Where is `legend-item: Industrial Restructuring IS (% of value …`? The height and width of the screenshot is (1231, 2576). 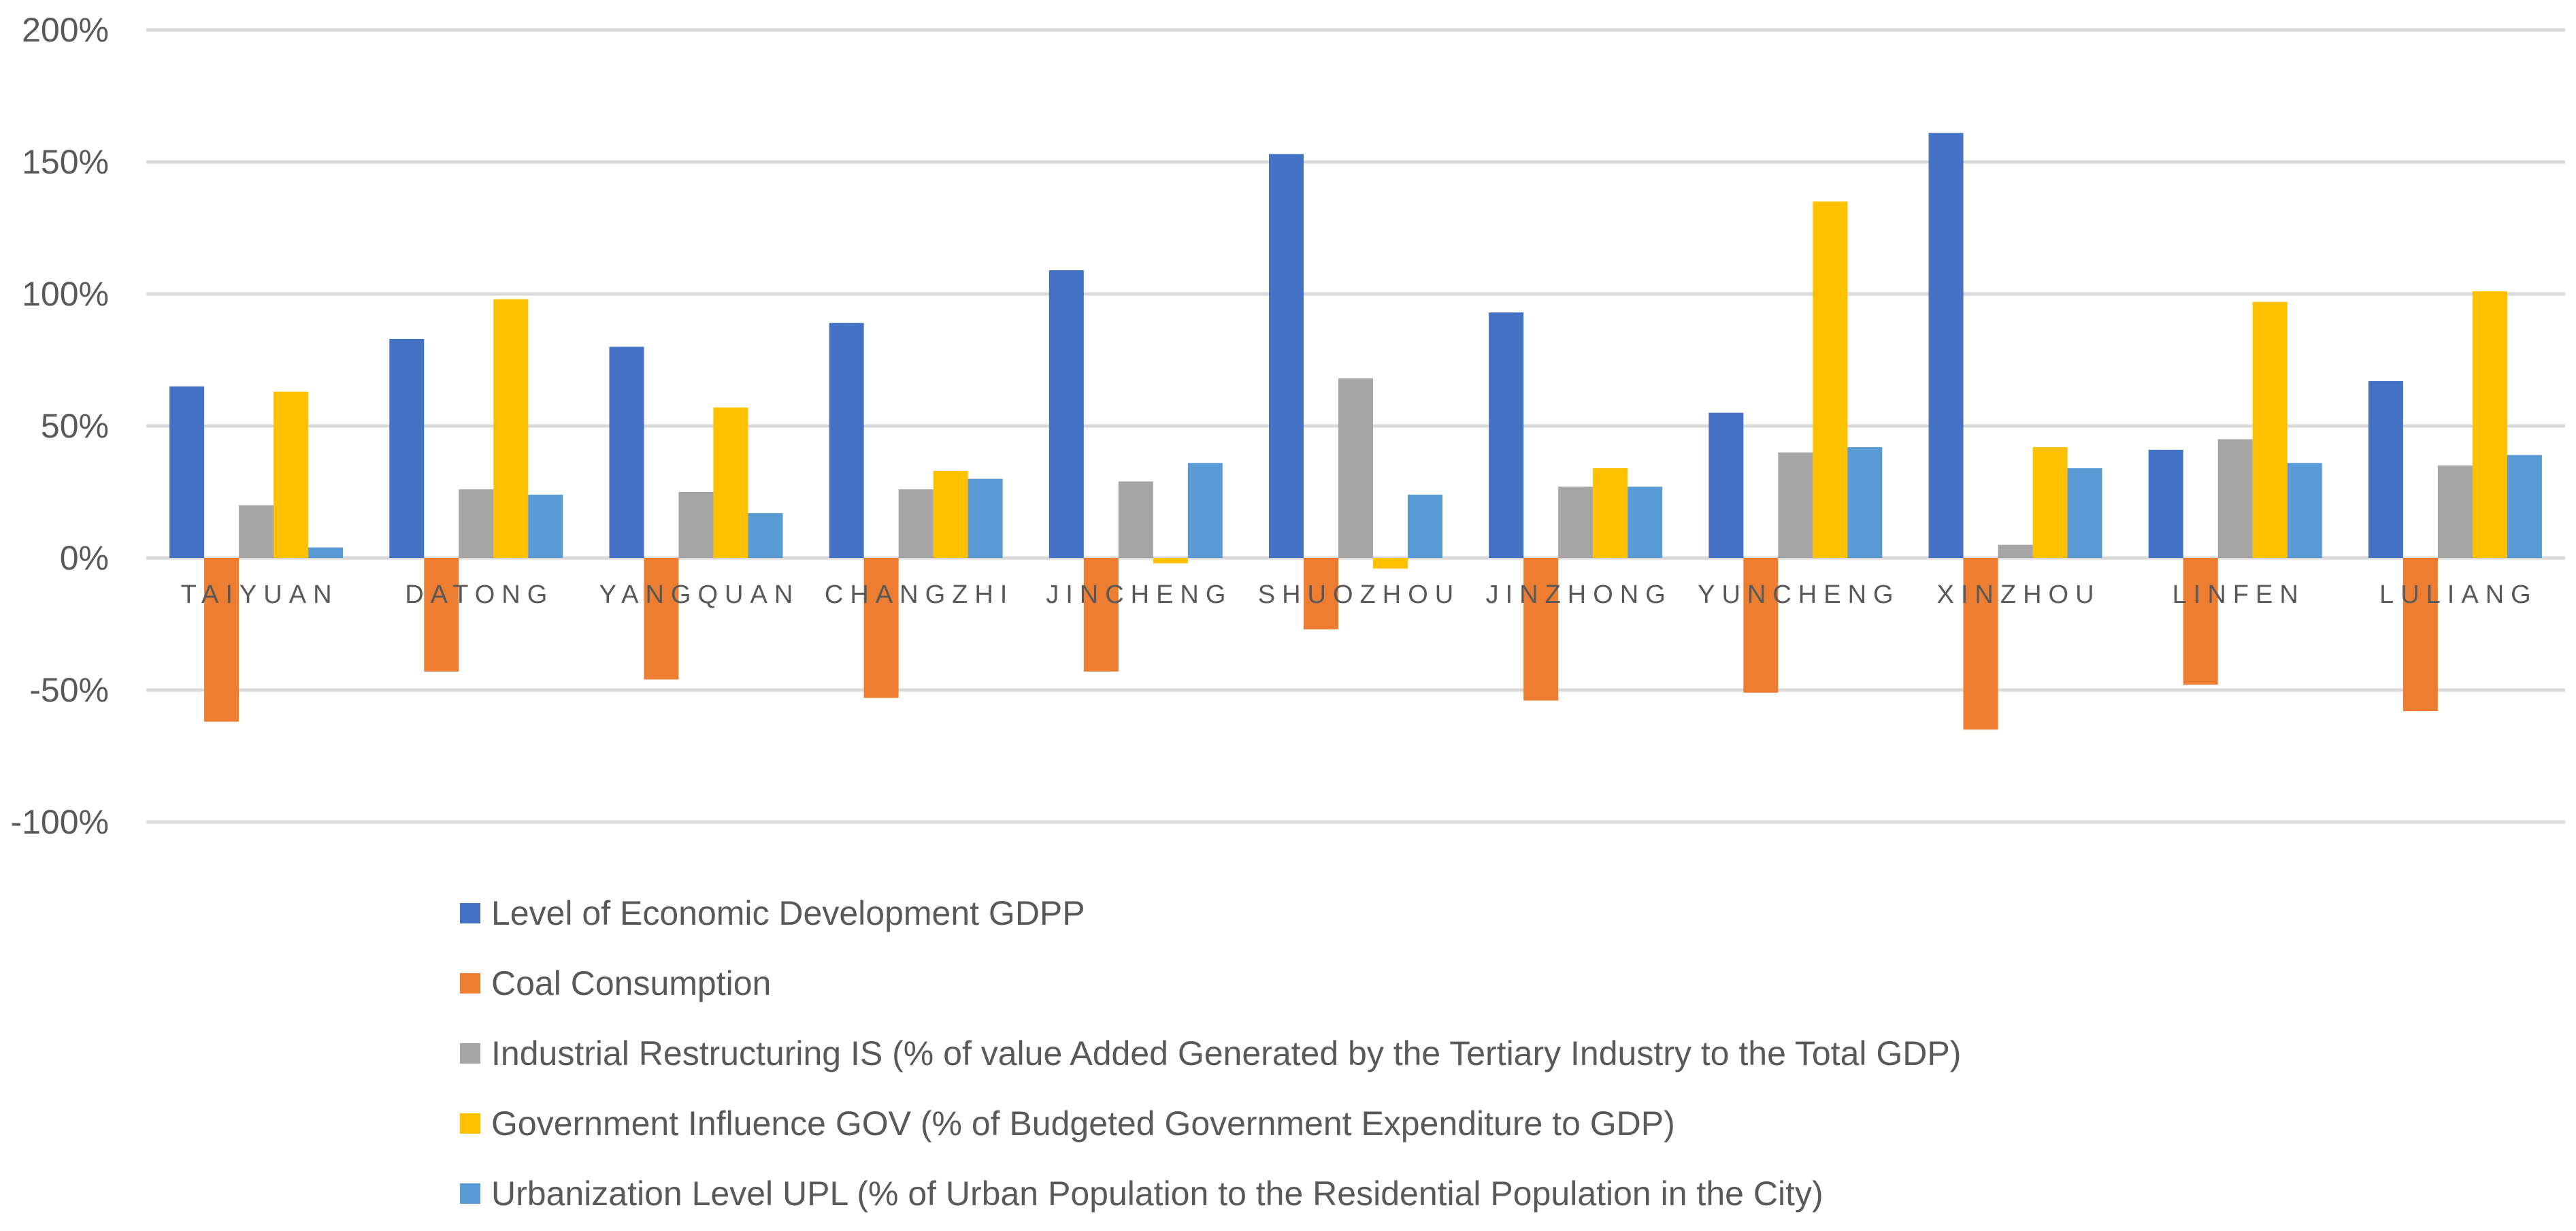
legend-item: Industrial Restructuring IS (% of value … is located at coordinates (1481, 1053).